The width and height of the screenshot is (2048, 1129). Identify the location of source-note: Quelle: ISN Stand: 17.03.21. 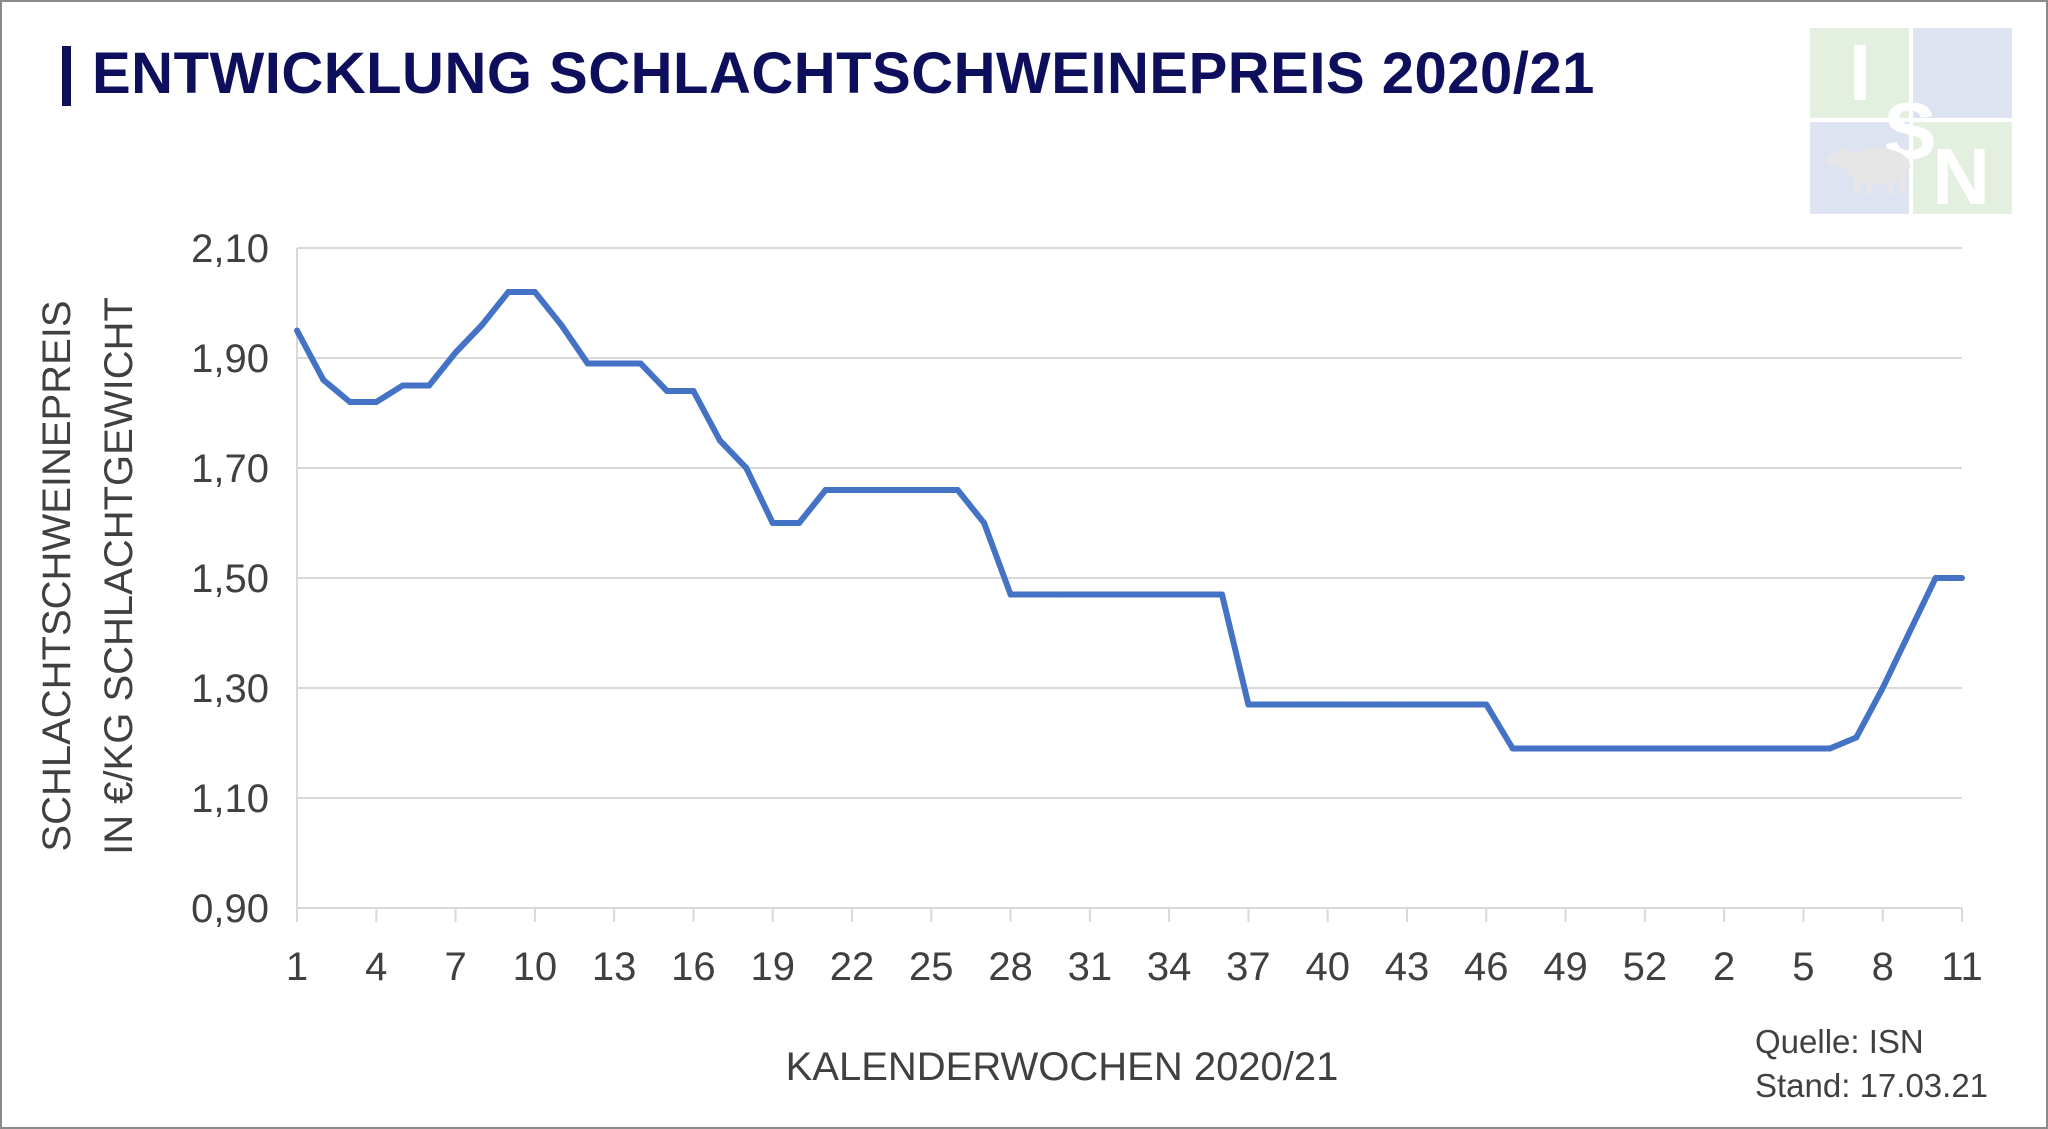
(1871, 1064).